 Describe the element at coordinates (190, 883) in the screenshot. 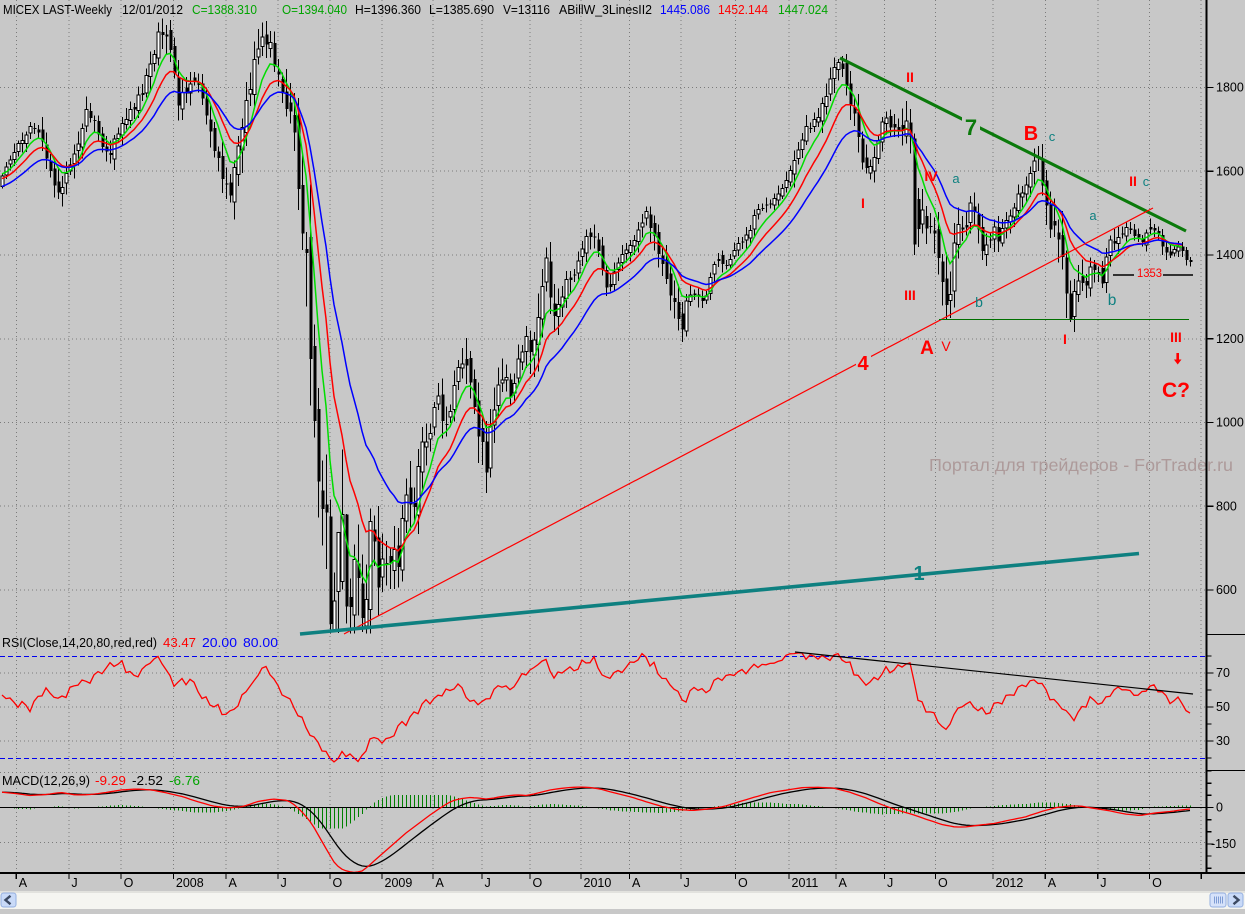

I see `svg-text: 2008` at that location.